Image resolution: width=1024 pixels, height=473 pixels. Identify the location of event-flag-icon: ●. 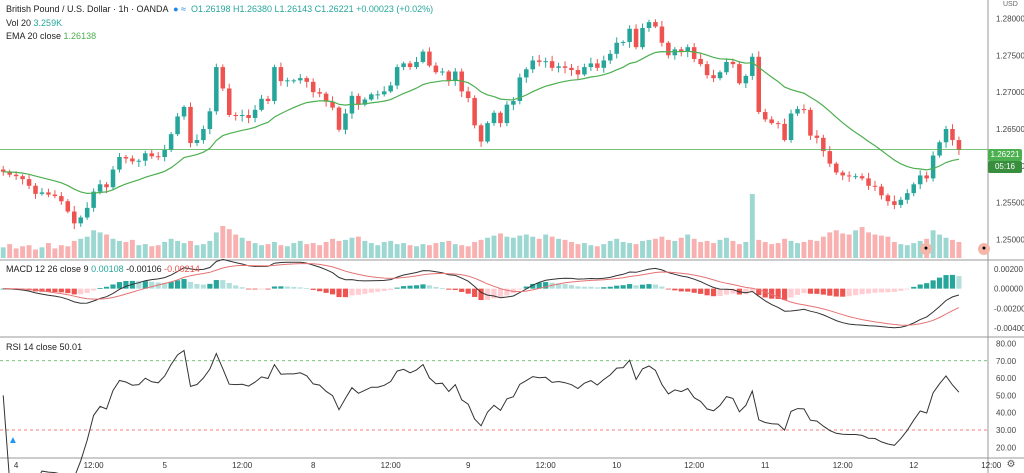
(984, 249).